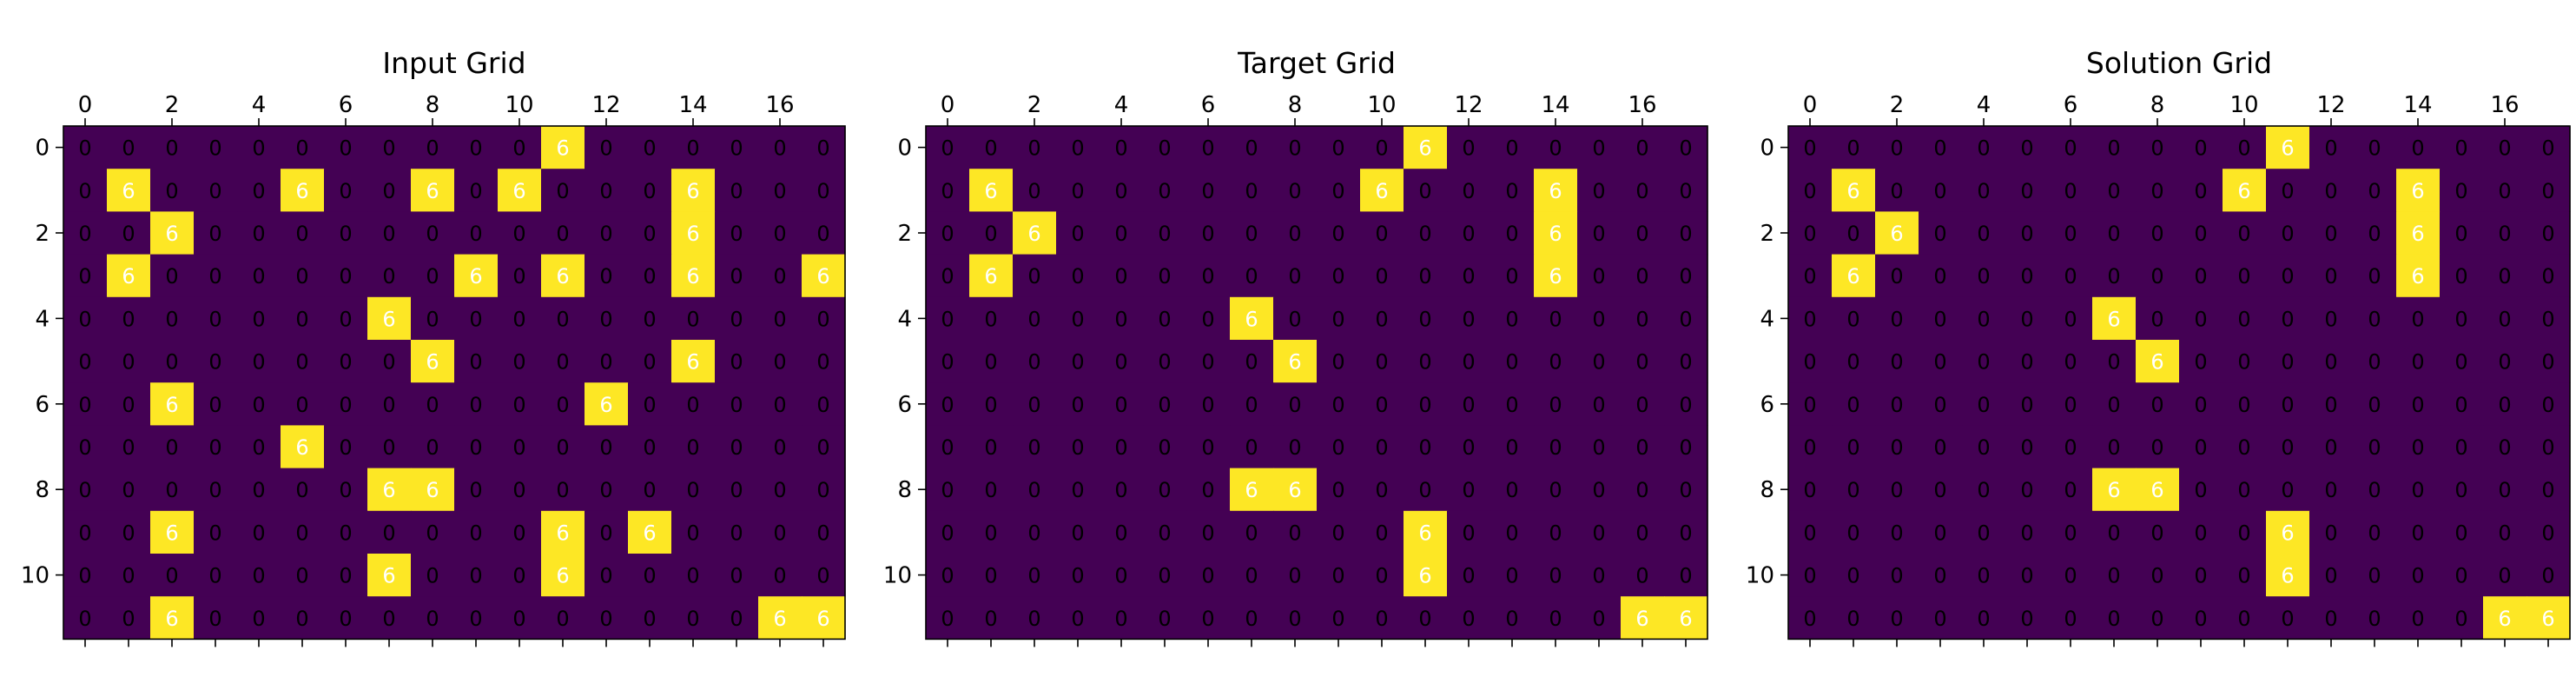 This screenshot has height=697, width=2576. Describe the element at coordinates (905, 490) in the screenshot. I see `y-tick-label: 8` at that location.